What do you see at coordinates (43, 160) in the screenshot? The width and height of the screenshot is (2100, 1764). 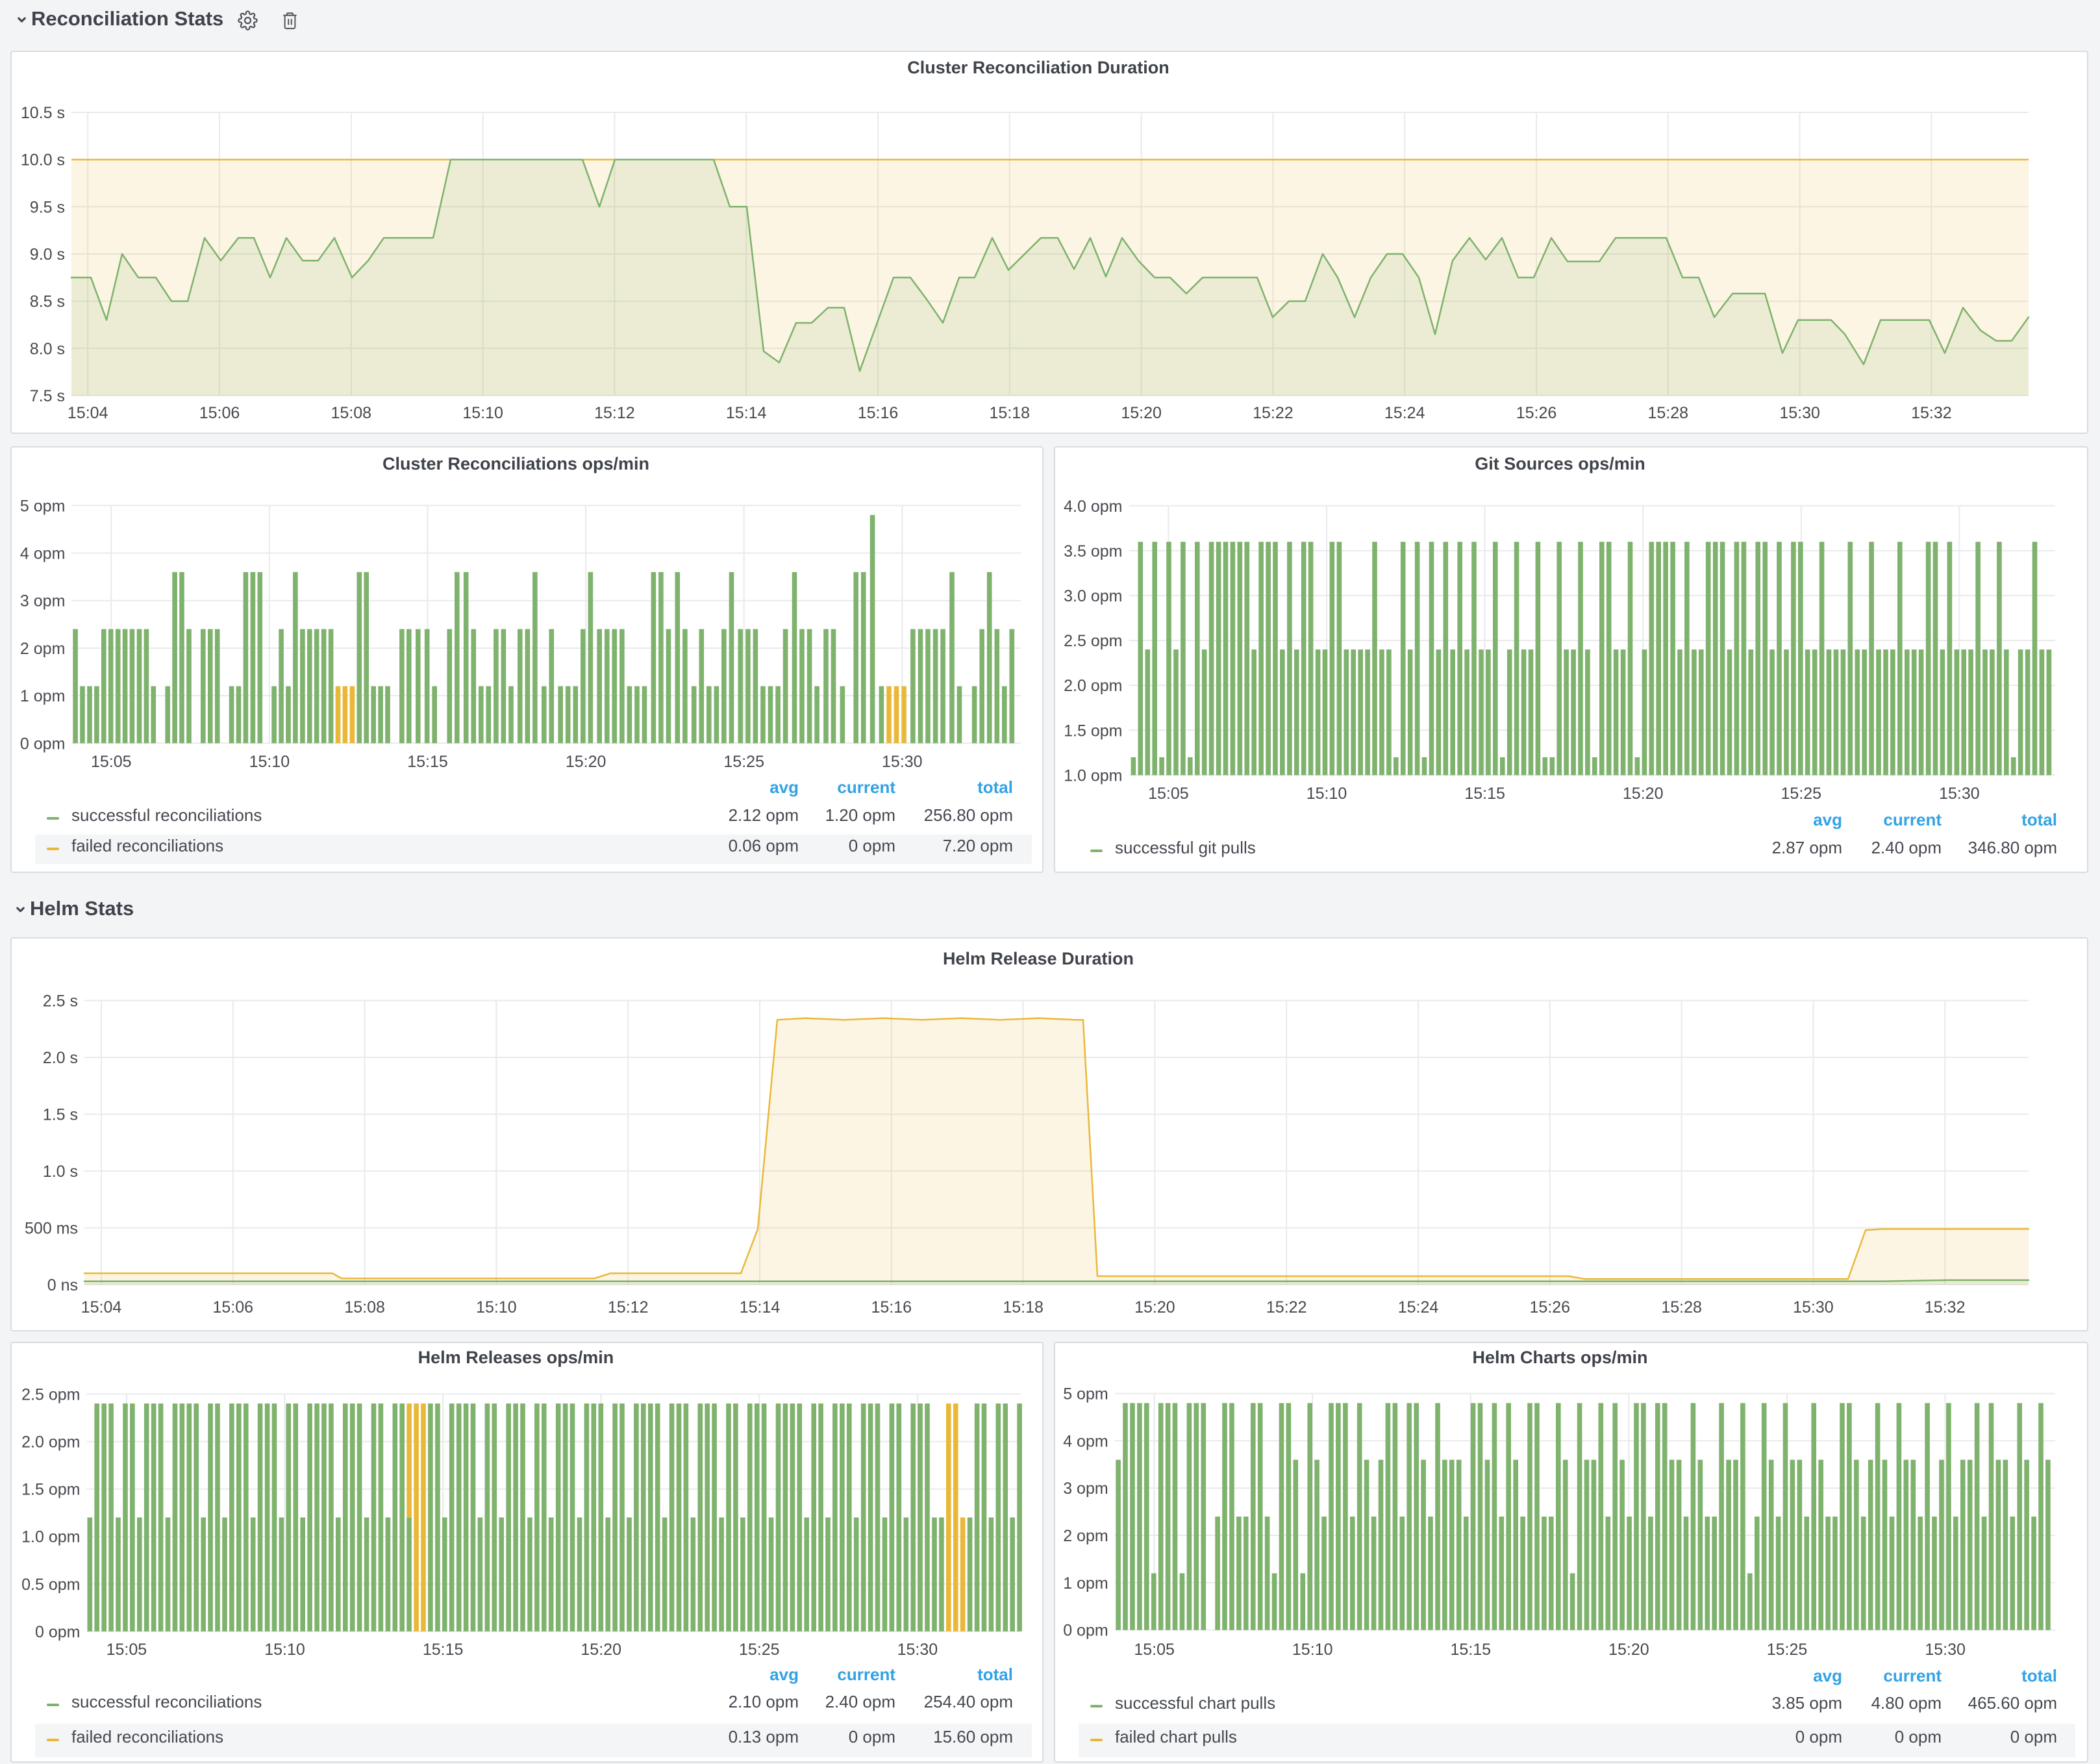 I see `svg-text: 10.0 s` at bounding box center [43, 160].